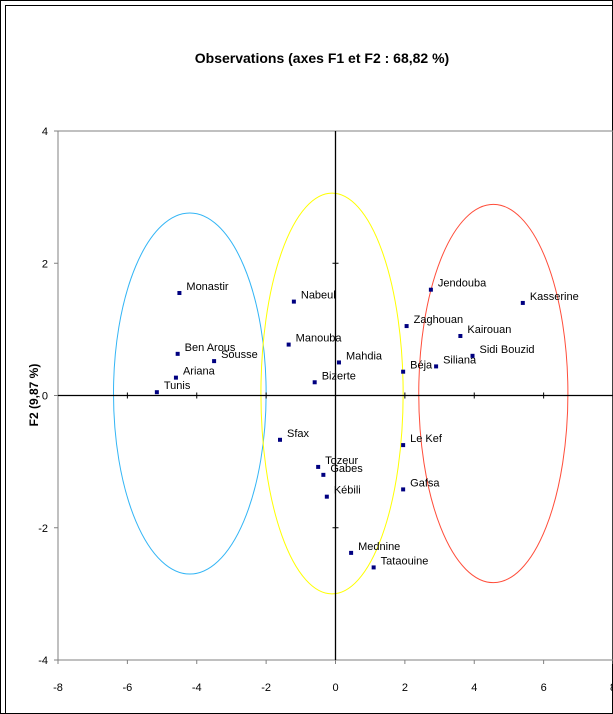  I want to click on data-point-label: Kairouan, so click(489, 330).